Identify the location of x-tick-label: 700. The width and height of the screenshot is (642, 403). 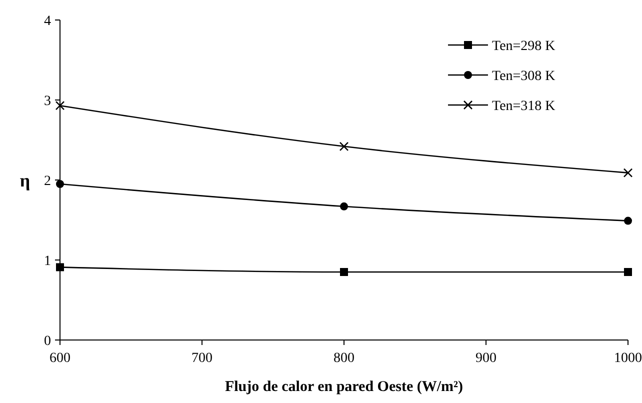
(202, 358).